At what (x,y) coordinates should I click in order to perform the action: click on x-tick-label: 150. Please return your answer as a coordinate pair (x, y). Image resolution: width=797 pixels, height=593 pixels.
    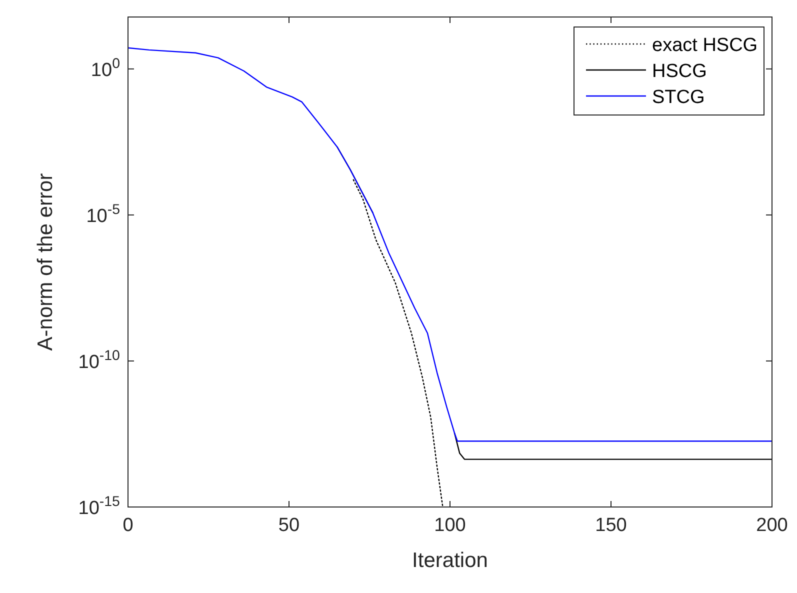
    Looking at the image, I should click on (611, 525).